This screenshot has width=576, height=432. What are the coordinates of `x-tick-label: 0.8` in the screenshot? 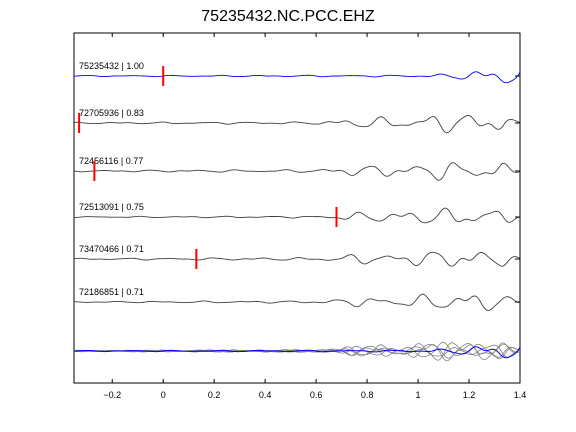 It's located at (367, 395).